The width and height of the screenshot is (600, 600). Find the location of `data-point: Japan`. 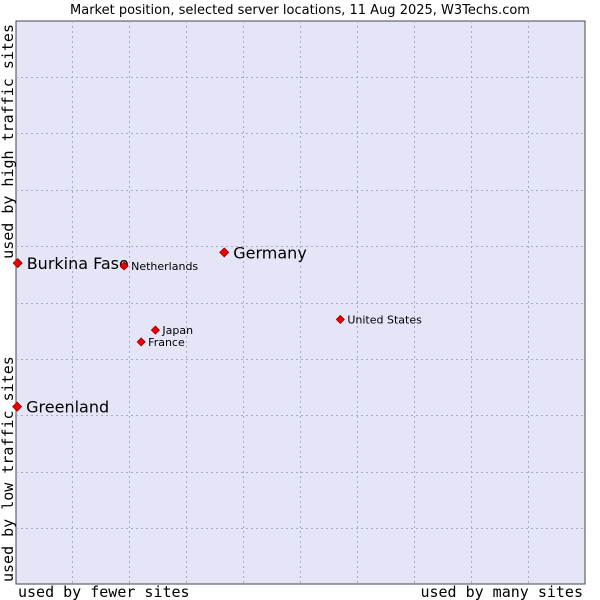

data-point: Japan is located at coordinates (171, 330).